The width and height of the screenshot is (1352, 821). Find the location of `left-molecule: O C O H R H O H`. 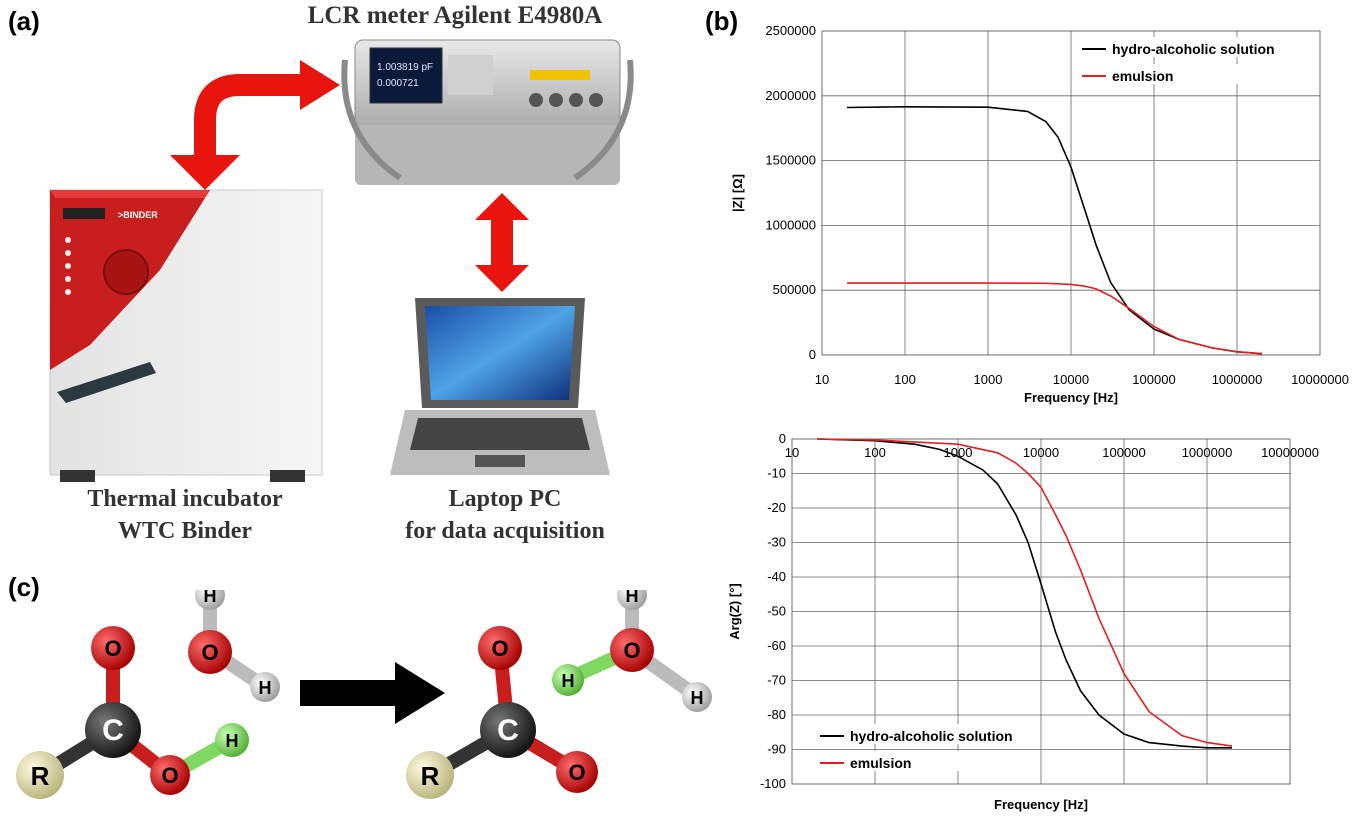

left-molecule: O C O H R H O H is located at coordinates (148, 694).